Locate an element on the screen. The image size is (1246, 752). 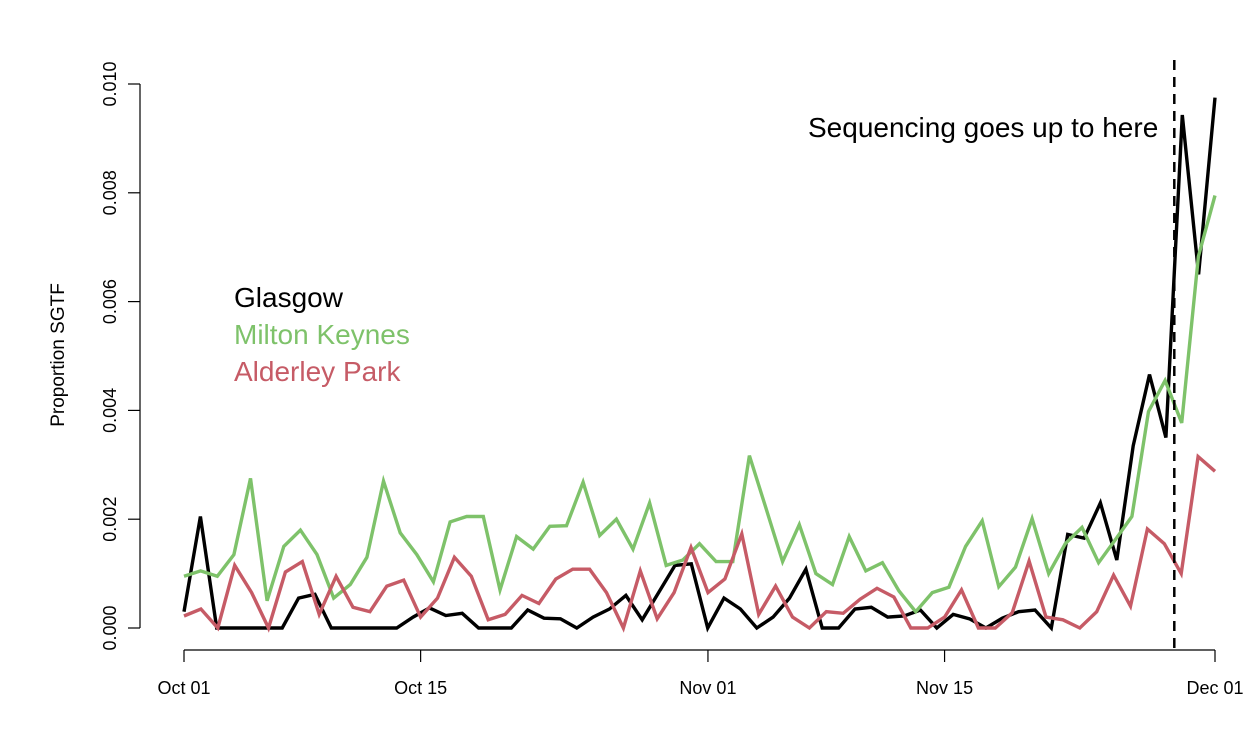
y-tick-label: 0.002 is located at coordinates (110, 519).